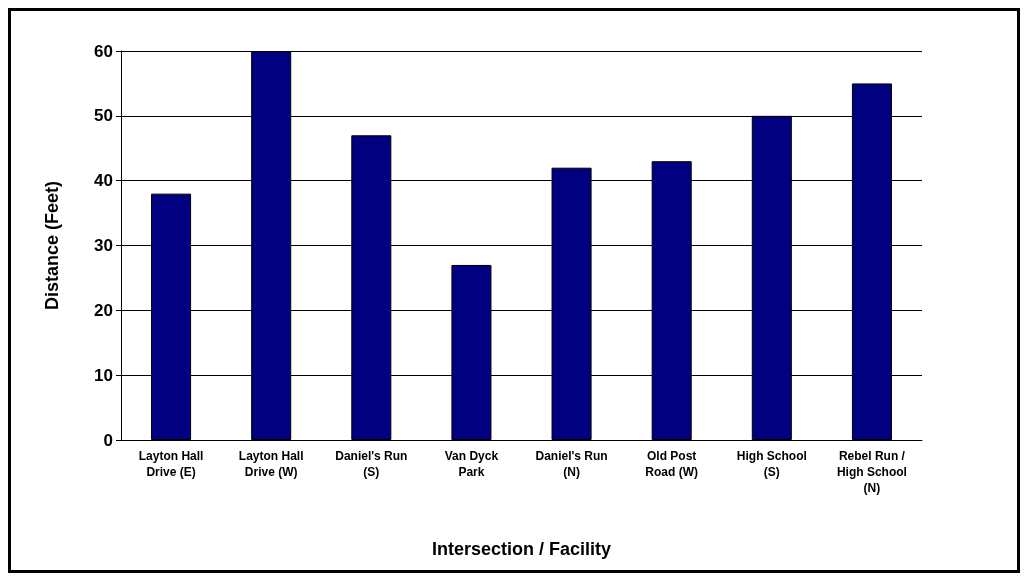 This screenshot has height=585, width=1032. Describe the element at coordinates (103, 245) in the screenshot. I see `y-tick-label: 30` at that location.